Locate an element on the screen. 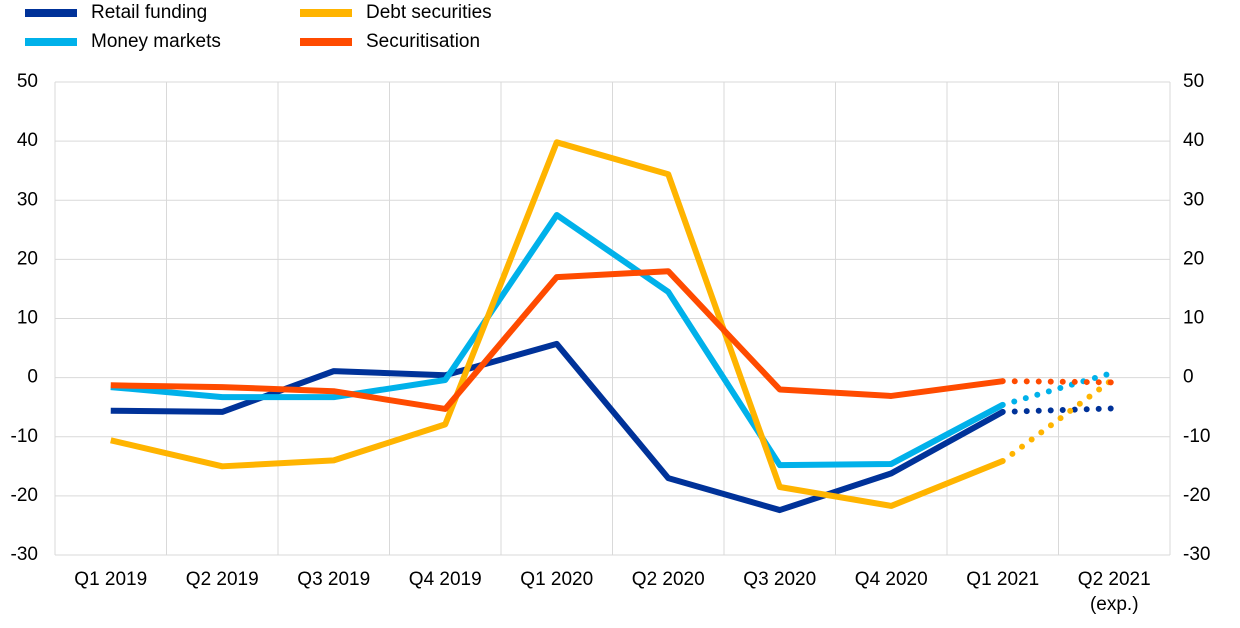 The image size is (1240, 628). x-tick-label: Q2 2021 is located at coordinates (1114, 579).